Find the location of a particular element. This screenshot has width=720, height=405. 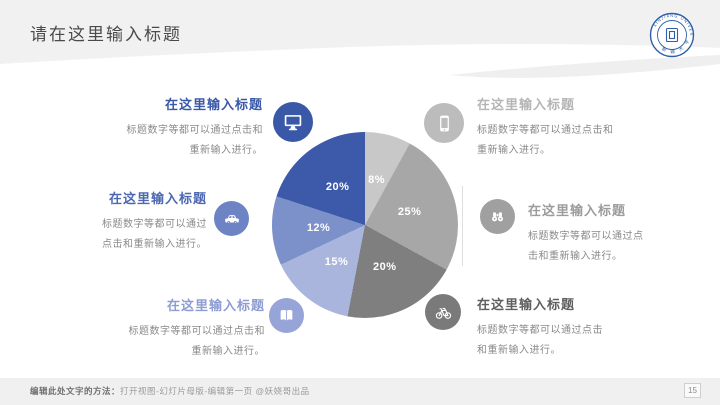

item-body-line1: 标题数字等都可以通过点 is located at coordinates (586, 236).